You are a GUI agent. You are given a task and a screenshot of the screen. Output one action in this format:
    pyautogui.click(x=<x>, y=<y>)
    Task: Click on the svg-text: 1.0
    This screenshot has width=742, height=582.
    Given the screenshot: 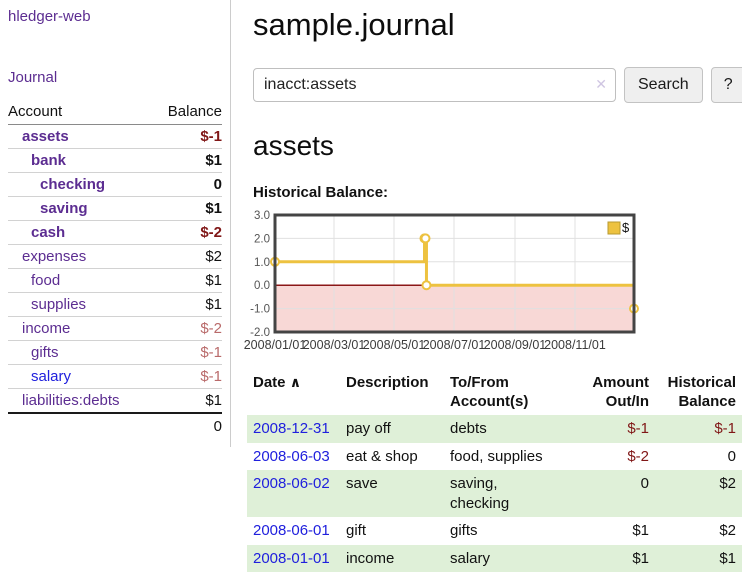 What is the action you would take?
    pyautogui.click(x=262, y=263)
    